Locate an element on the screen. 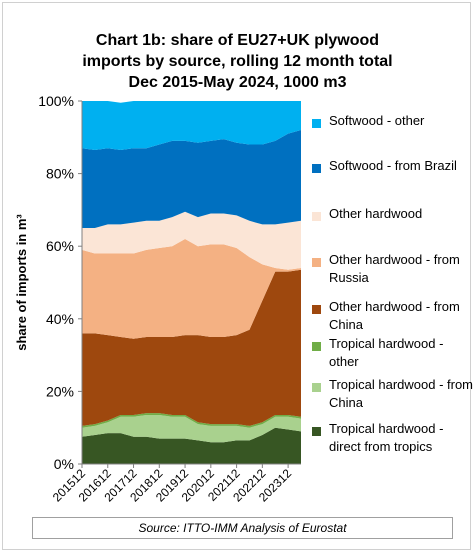  y-tick-label: 80% is located at coordinates (60, 174).